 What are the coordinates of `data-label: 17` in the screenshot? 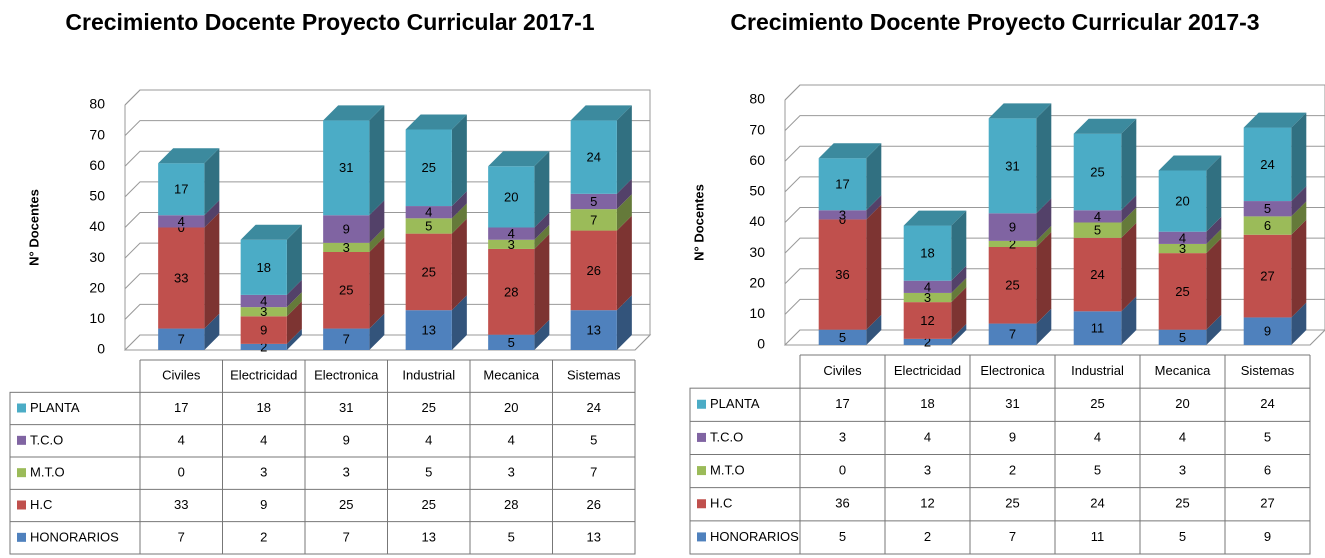 It's located at (842, 184).